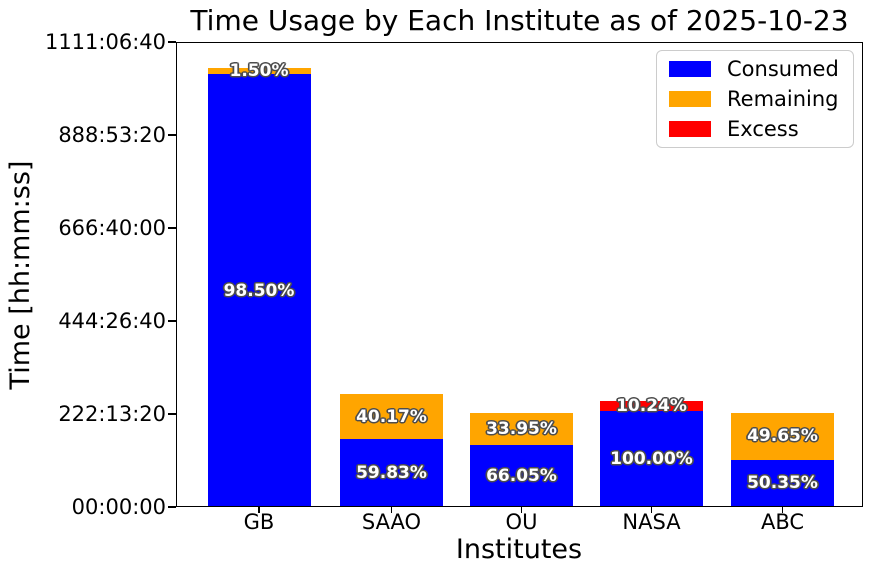 The image size is (875, 574). I want to click on x-axis-label: Institutes, so click(519, 549).